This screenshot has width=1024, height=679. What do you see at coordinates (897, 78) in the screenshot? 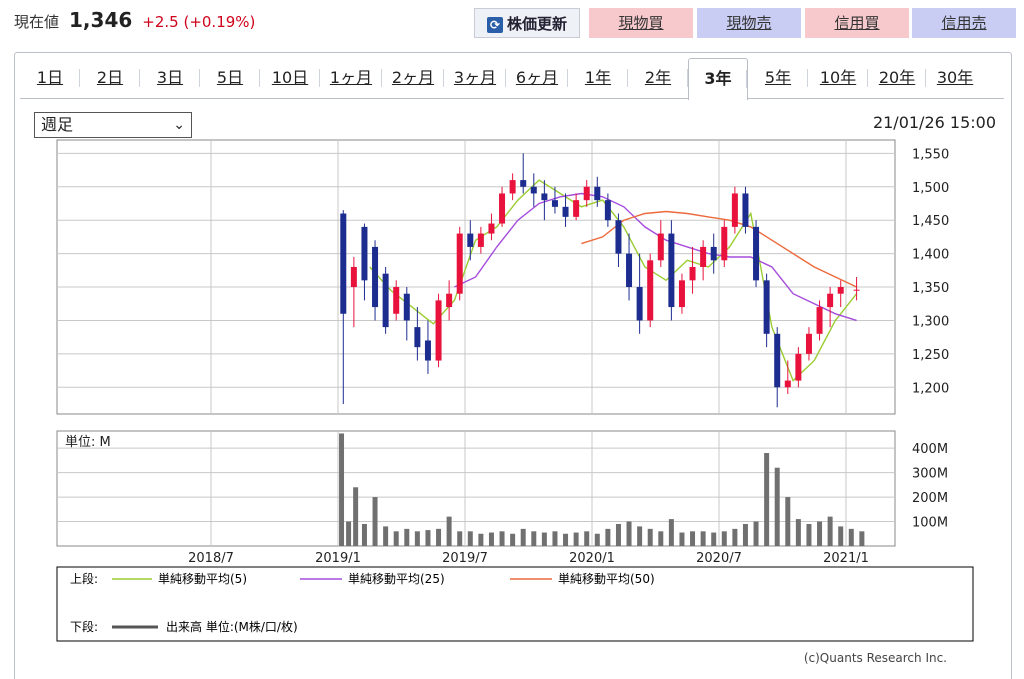
I see `tab-20y: 20年` at bounding box center [897, 78].